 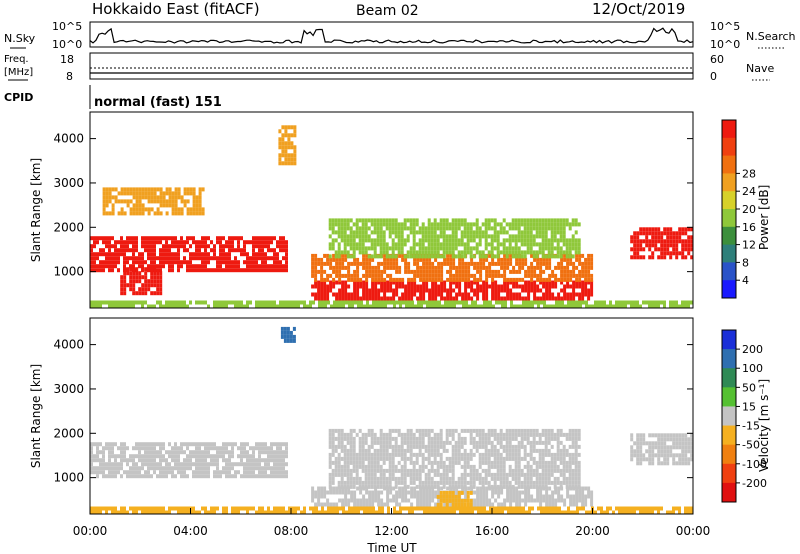 What do you see at coordinates (744, 416) in the screenshot?
I see `velocity-colorbar: 200 100 50 15 -15 -50 -100 -200` at bounding box center [744, 416].